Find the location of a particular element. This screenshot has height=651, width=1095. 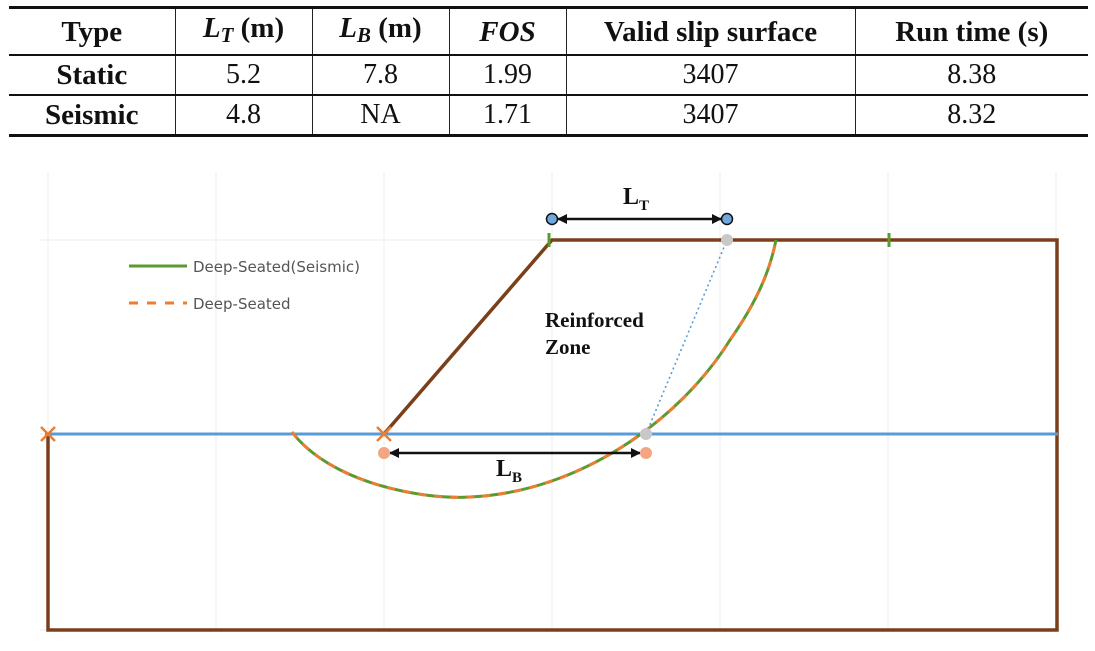

legend: Deep-Seated(Seismic) Deep-Seated is located at coordinates (244, 285).